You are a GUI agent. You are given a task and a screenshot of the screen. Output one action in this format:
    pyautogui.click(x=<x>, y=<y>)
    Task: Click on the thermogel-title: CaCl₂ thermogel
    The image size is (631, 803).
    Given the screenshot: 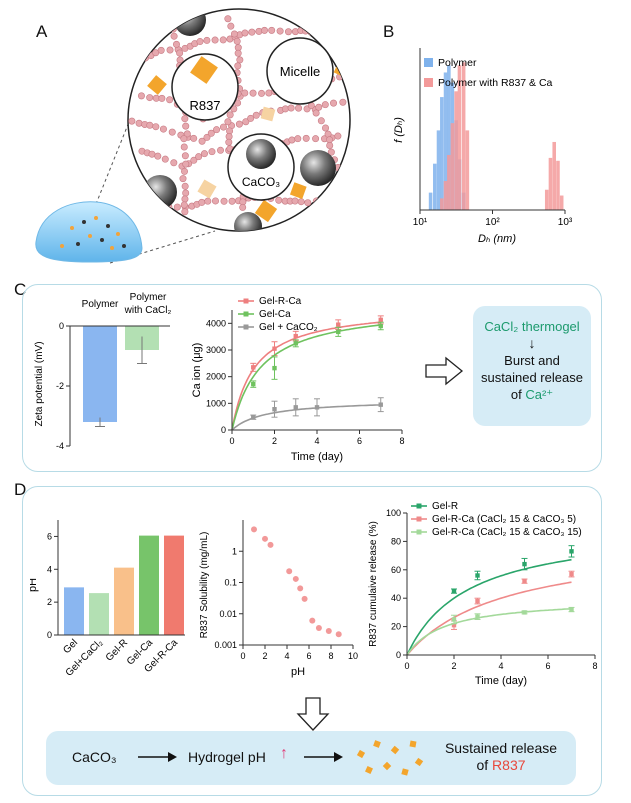 What is the action you would take?
    pyautogui.click(x=532, y=326)
    